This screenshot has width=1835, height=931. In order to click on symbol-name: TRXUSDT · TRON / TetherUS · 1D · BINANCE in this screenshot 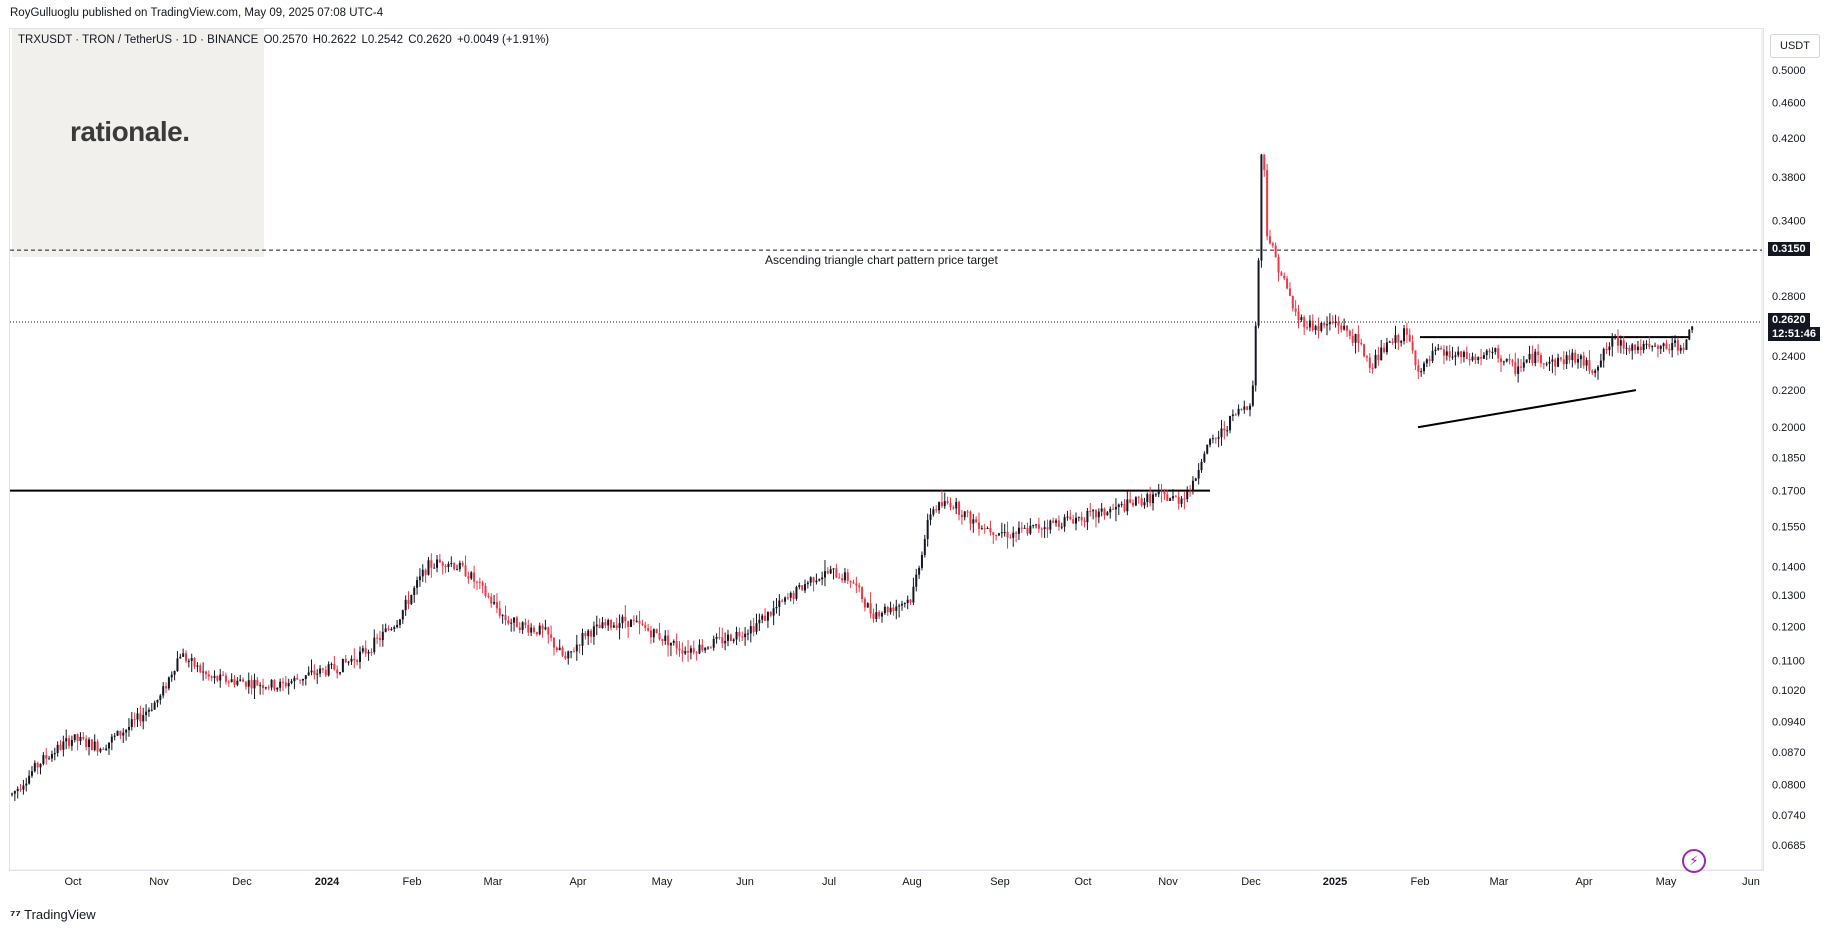, I will do `click(138, 40)`.